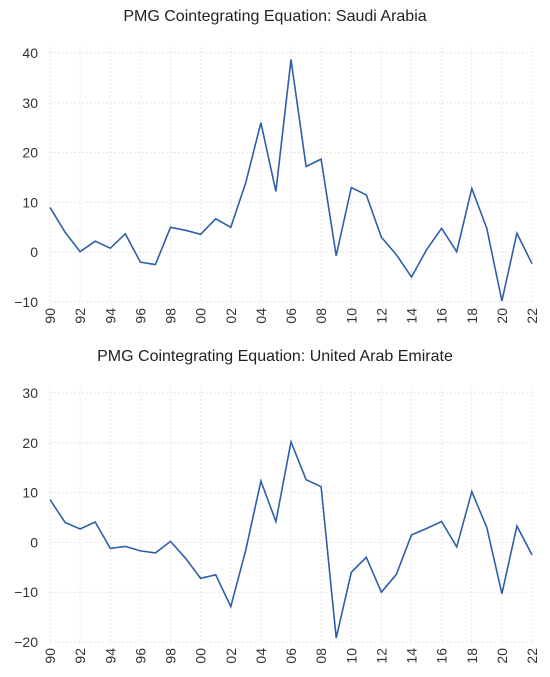  What do you see at coordinates (26, 642) in the screenshot?
I see `y-tick-label: −20` at bounding box center [26, 642].